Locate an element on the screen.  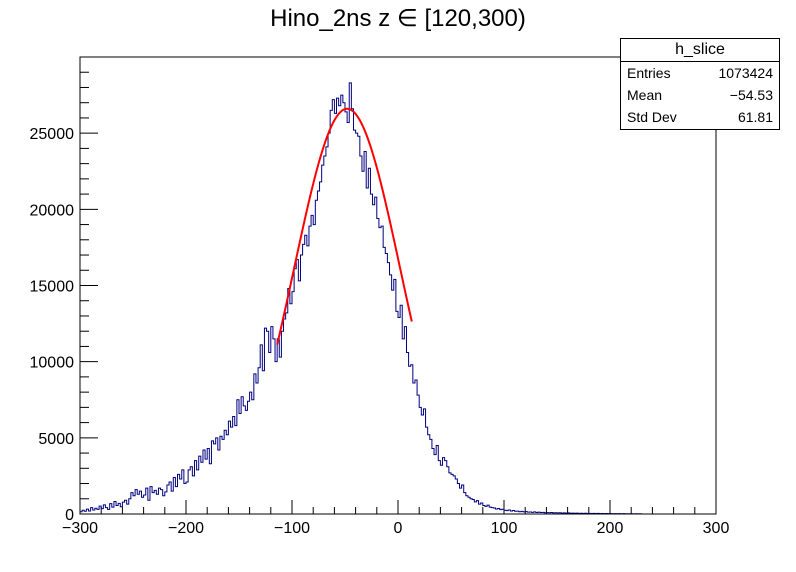
entries-label: Entries is located at coordinates (649, 73).